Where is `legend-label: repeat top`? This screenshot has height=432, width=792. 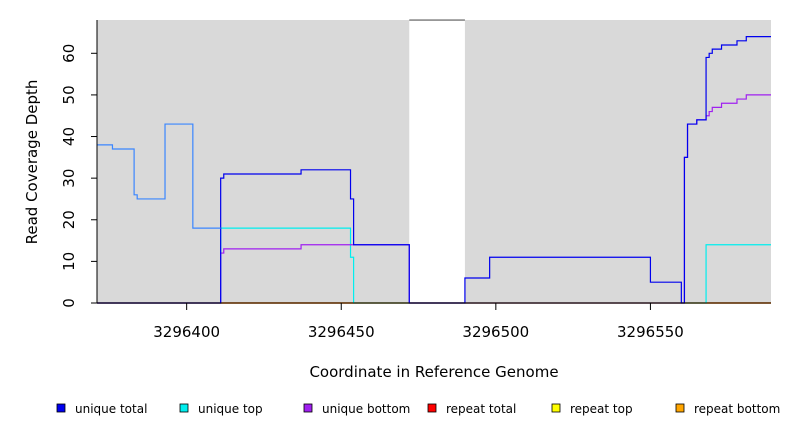
legend-label: repeat top is located at coordinates (601, 409).